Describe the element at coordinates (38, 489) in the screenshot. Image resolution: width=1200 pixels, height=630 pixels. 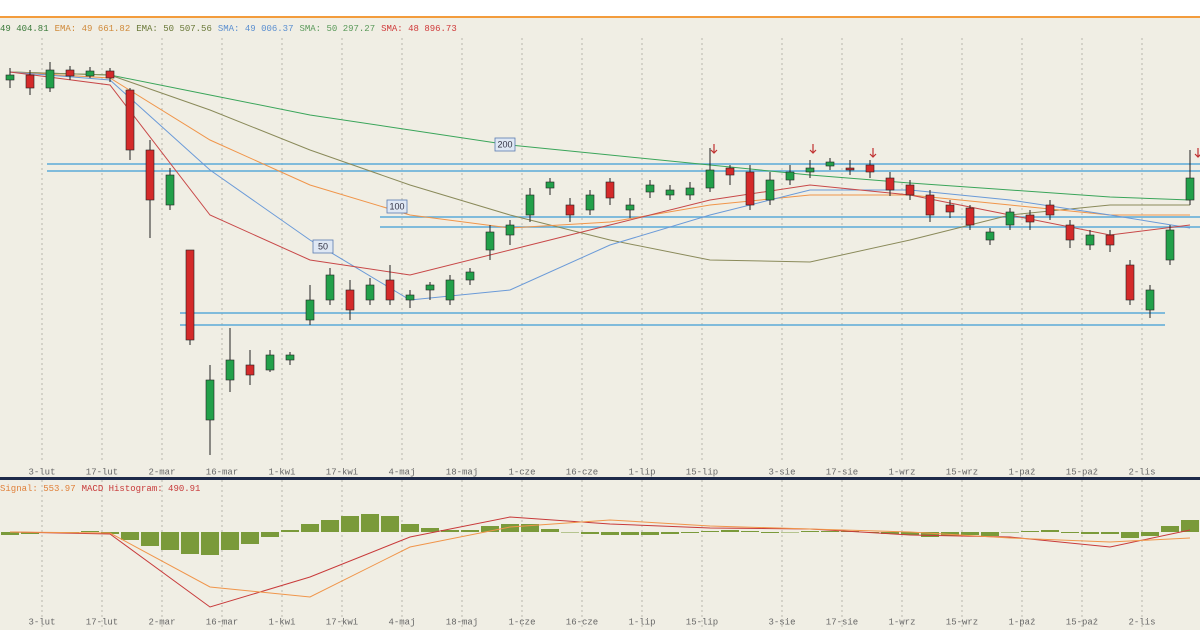
I see `legend-entry: Signal: 553.97` at that location.